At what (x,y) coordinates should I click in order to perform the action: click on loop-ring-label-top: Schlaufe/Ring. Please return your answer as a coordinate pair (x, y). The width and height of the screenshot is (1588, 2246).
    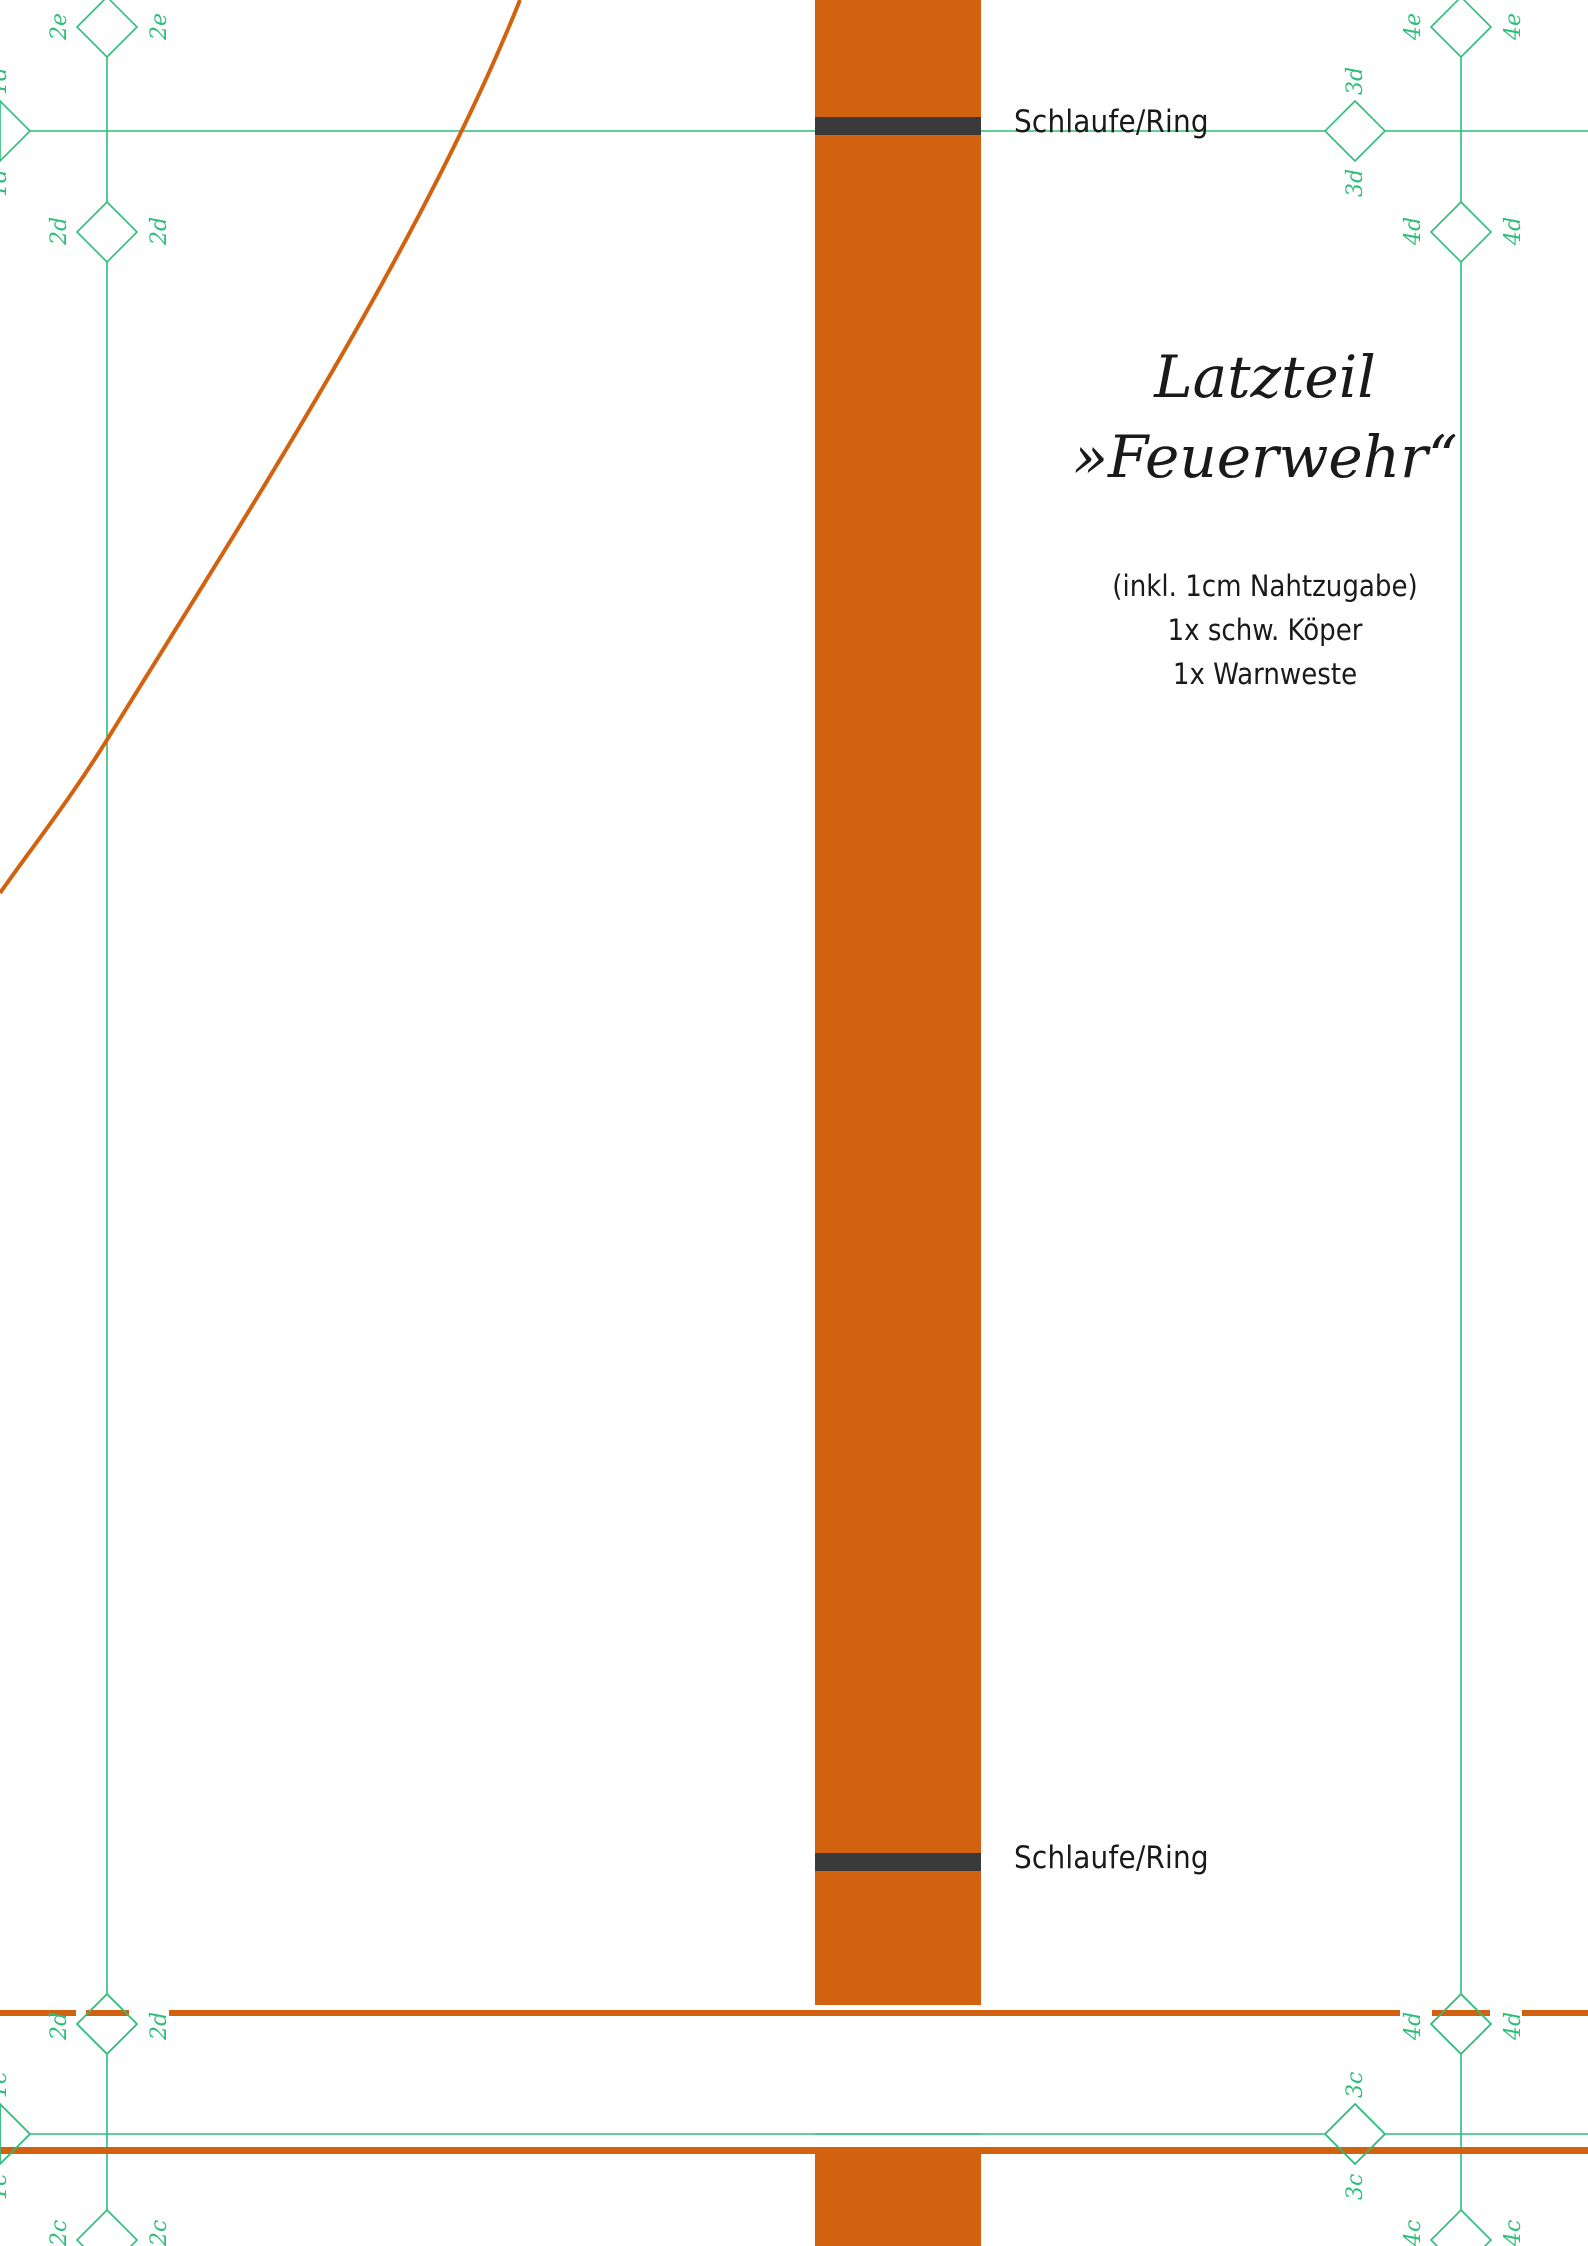
    Looking at the image, I should click on (1111, 122).